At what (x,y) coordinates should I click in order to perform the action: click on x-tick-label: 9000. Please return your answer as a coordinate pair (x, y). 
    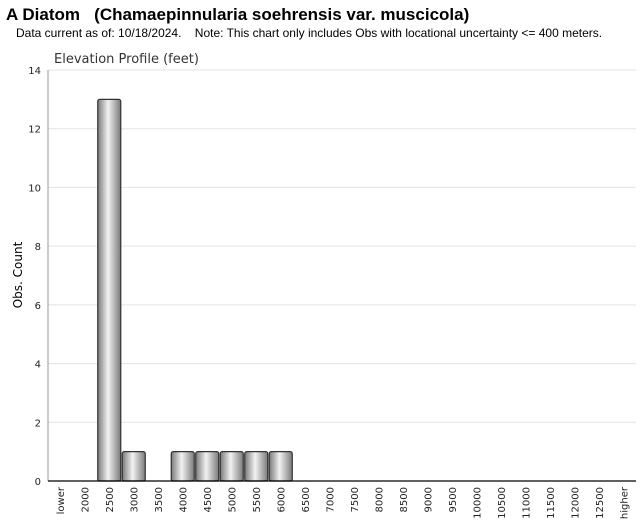
    Looking at the image, I should click on (428, 499).